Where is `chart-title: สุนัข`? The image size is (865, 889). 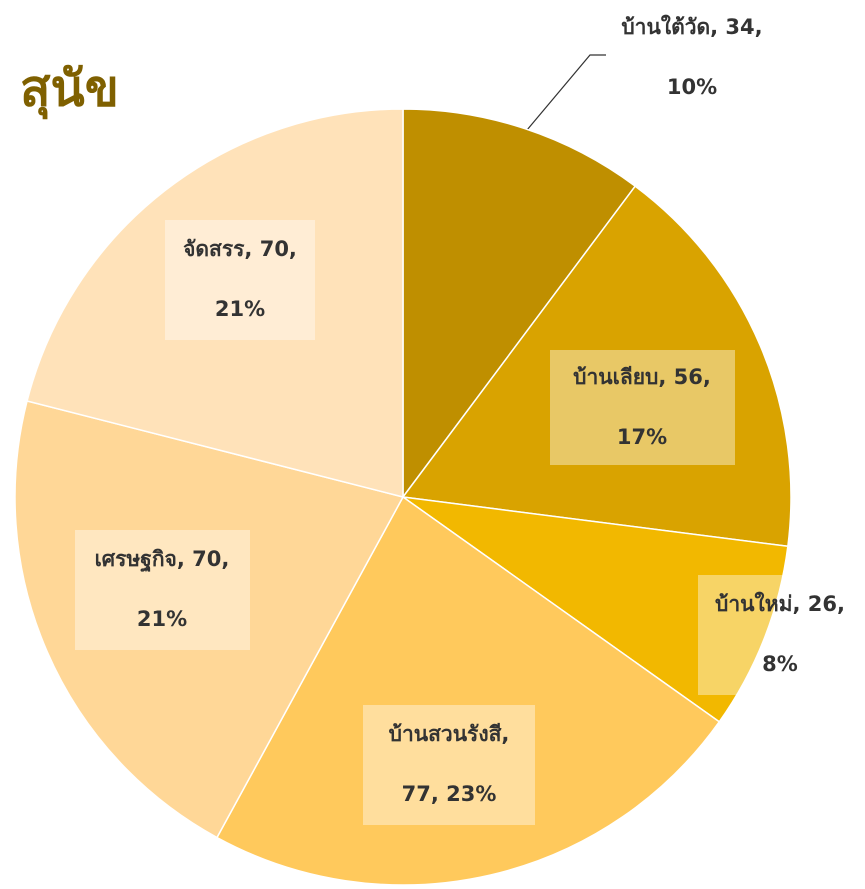
chart-title: สุนัข is located at coordinates (69, 90).